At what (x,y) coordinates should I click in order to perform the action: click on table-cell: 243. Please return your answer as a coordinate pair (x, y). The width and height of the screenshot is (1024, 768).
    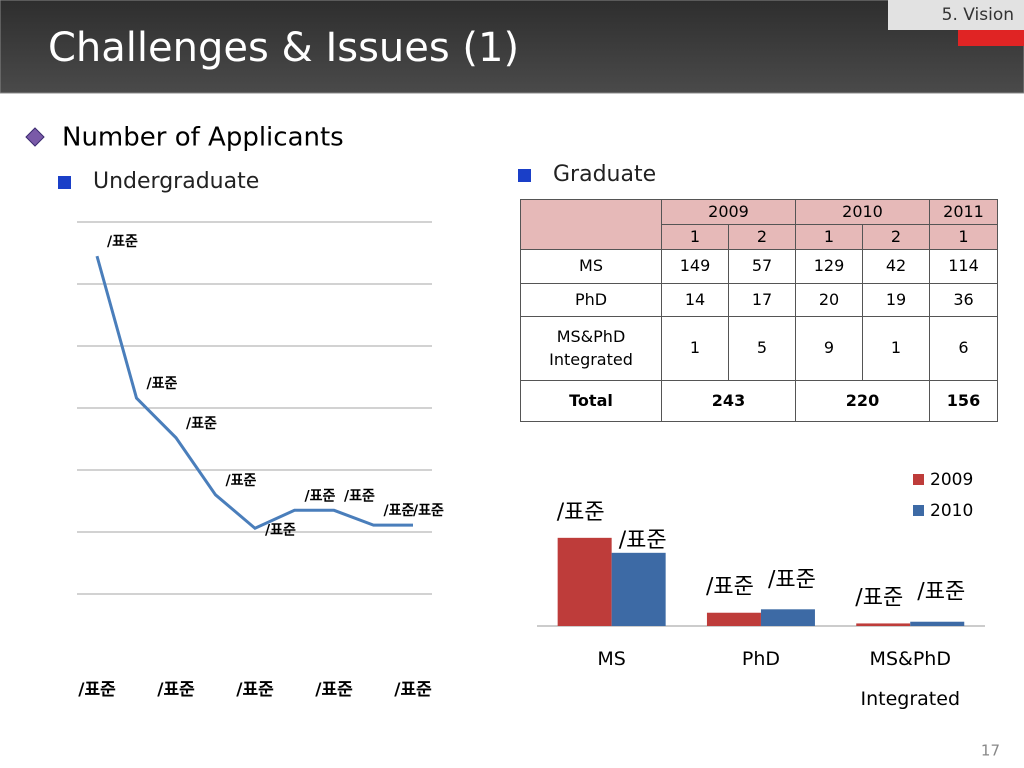
    Looking at the image, I should click on (728, 401).